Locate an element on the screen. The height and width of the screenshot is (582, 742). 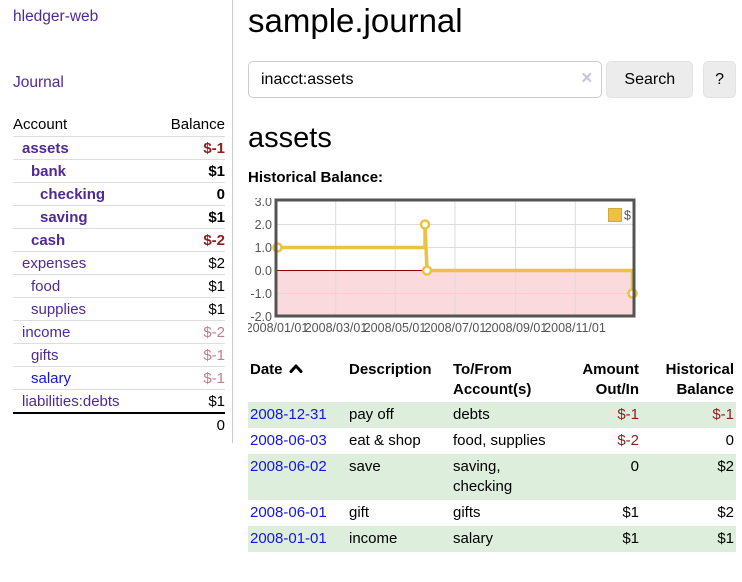
transaction-date-link: 2008-06-03 is located at coordinates (288, 440).